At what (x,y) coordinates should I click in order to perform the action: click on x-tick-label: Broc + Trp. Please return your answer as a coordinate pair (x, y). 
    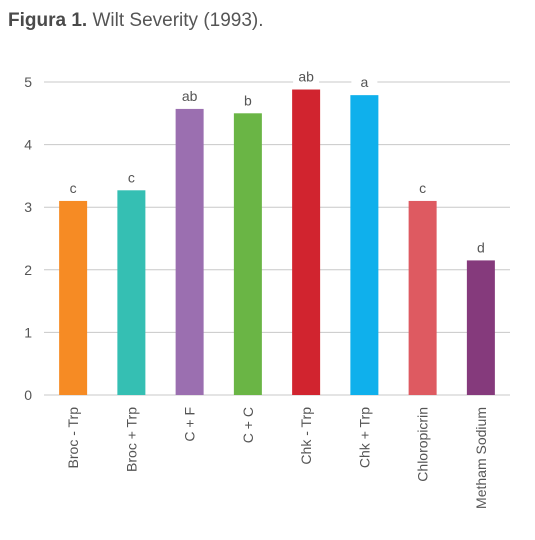
    Looking at the image, I should click on (131, 439).